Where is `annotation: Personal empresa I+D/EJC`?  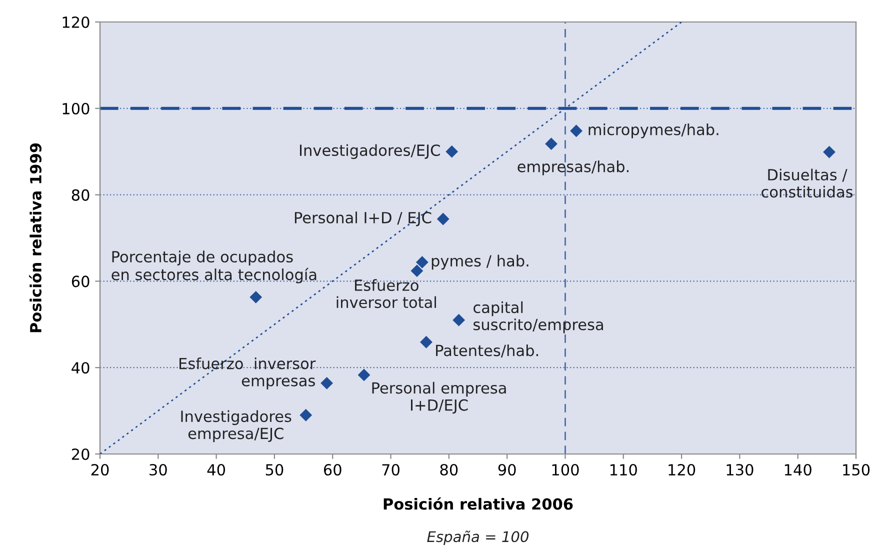
annotation: Personal empresa I+D/EJC is located at coordinates (439, 398).